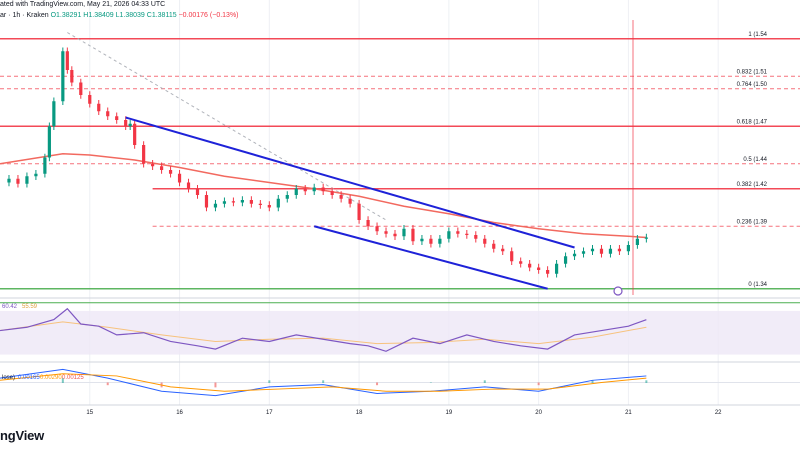 This screenshot has height=450, width=800. I want to click on macd-line, so click(323, 382).